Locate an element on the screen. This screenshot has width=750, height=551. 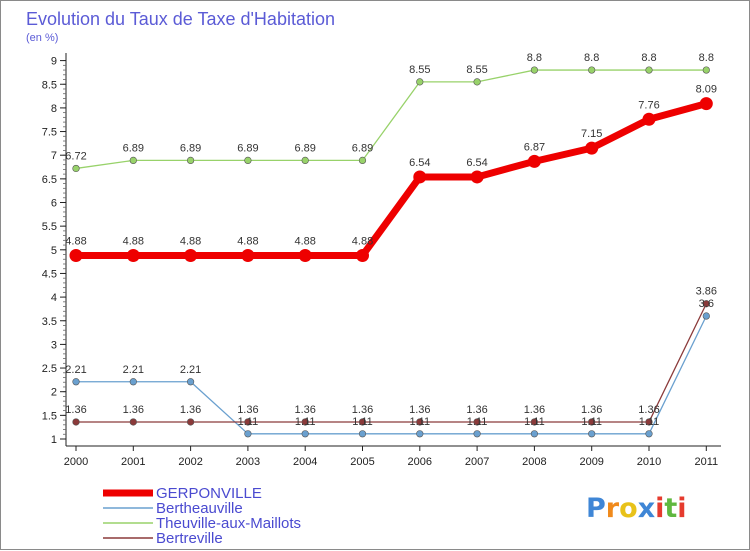
proxiti-logo: Proxiti is located at coordinates (636, 508).